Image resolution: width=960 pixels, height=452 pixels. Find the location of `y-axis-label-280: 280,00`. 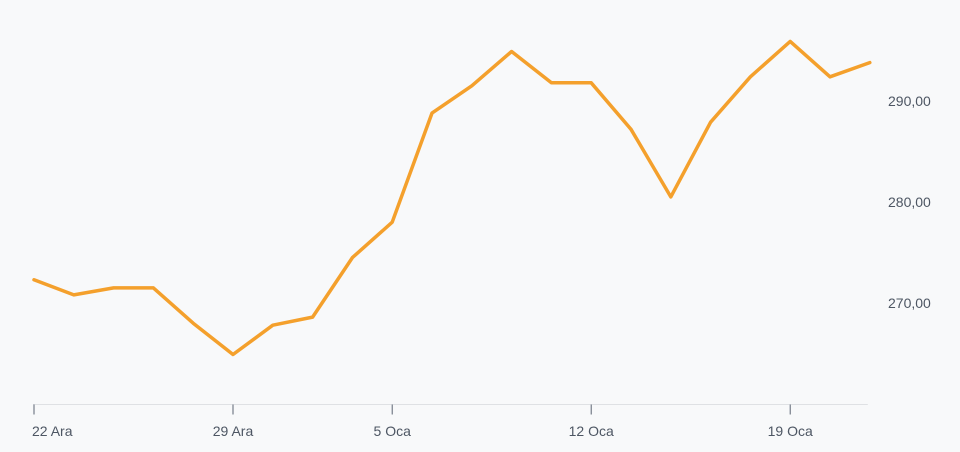

y-axis-label-280: 280,00 is located at coordinates (909, 202).